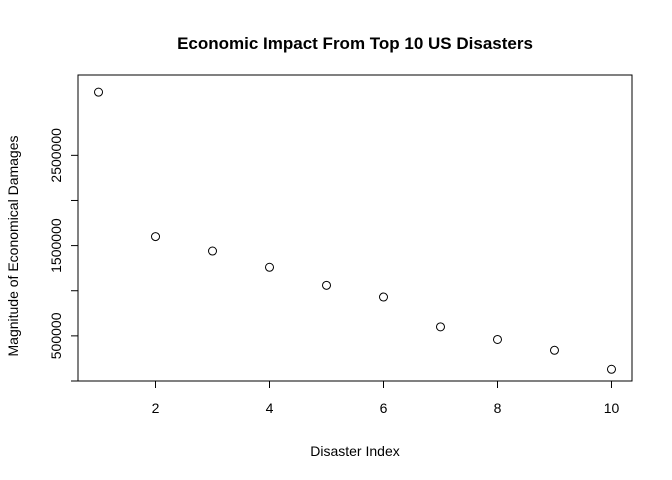 The image size is (672, 480). I want to click on x-ticks: 2 4 6 8 10, so click(386, 398).